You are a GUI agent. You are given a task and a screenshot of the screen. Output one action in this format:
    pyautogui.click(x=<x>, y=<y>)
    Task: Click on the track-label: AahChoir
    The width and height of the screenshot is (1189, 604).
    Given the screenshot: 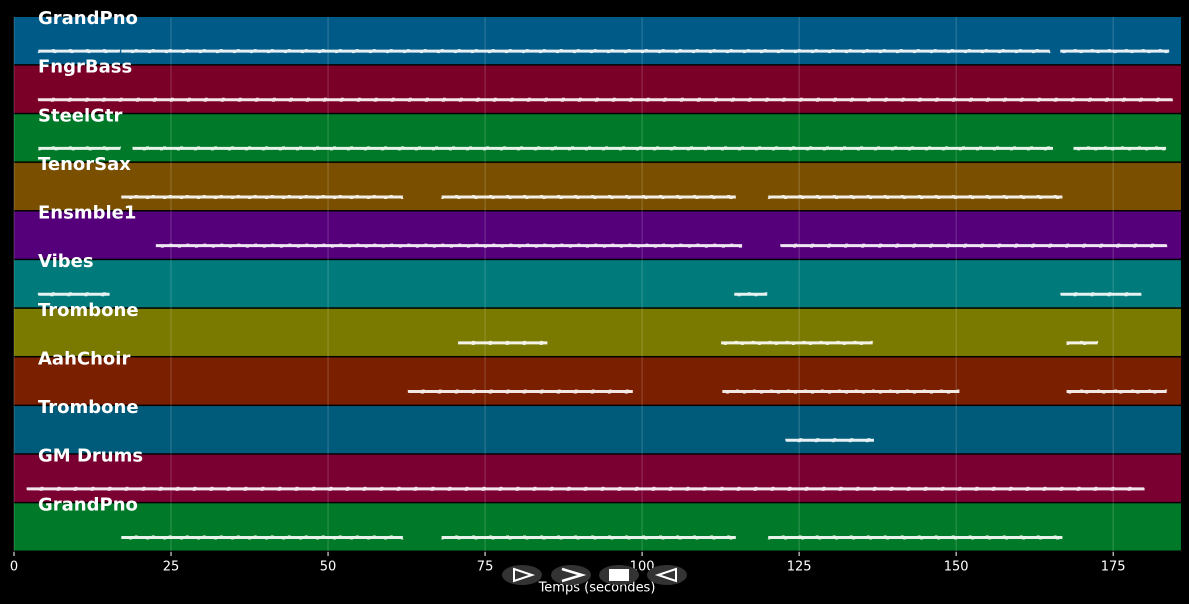 What is the action you would take?
    pyautogui.click(x=84, y=358)
    